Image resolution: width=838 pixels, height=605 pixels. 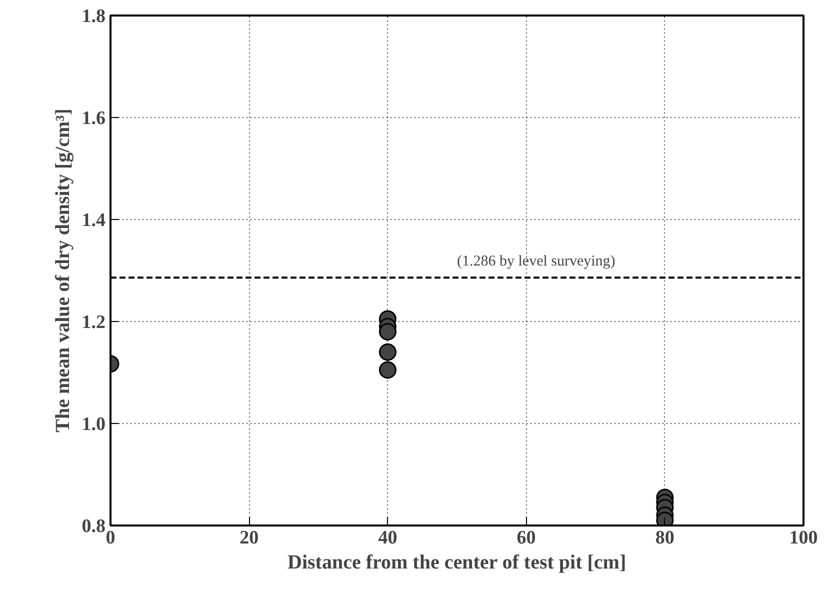 I want to click on x-tick-label: 100, so click(x=803, y=538).